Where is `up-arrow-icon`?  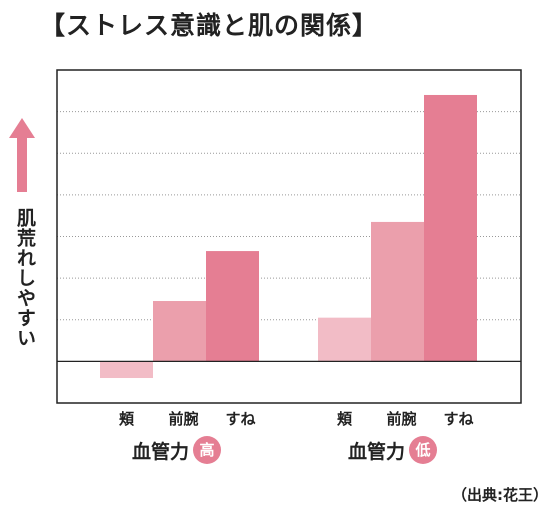
up-arrow-icon is located at coordinates (22, 155).